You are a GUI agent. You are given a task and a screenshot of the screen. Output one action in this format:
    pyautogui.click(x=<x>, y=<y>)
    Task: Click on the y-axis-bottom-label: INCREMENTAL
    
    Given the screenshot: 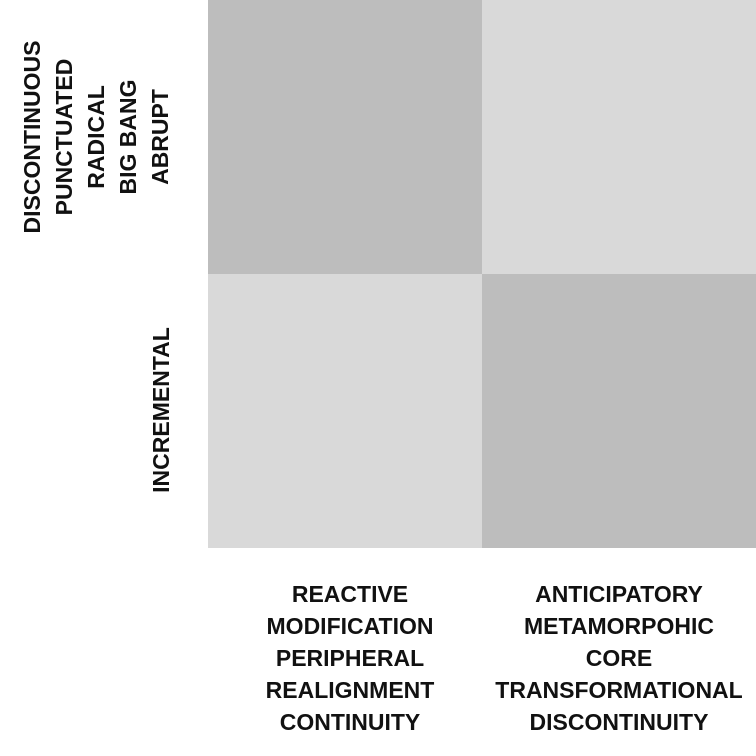 What is the action you would take?
    pyautogui.click(x=161, y=410)
    